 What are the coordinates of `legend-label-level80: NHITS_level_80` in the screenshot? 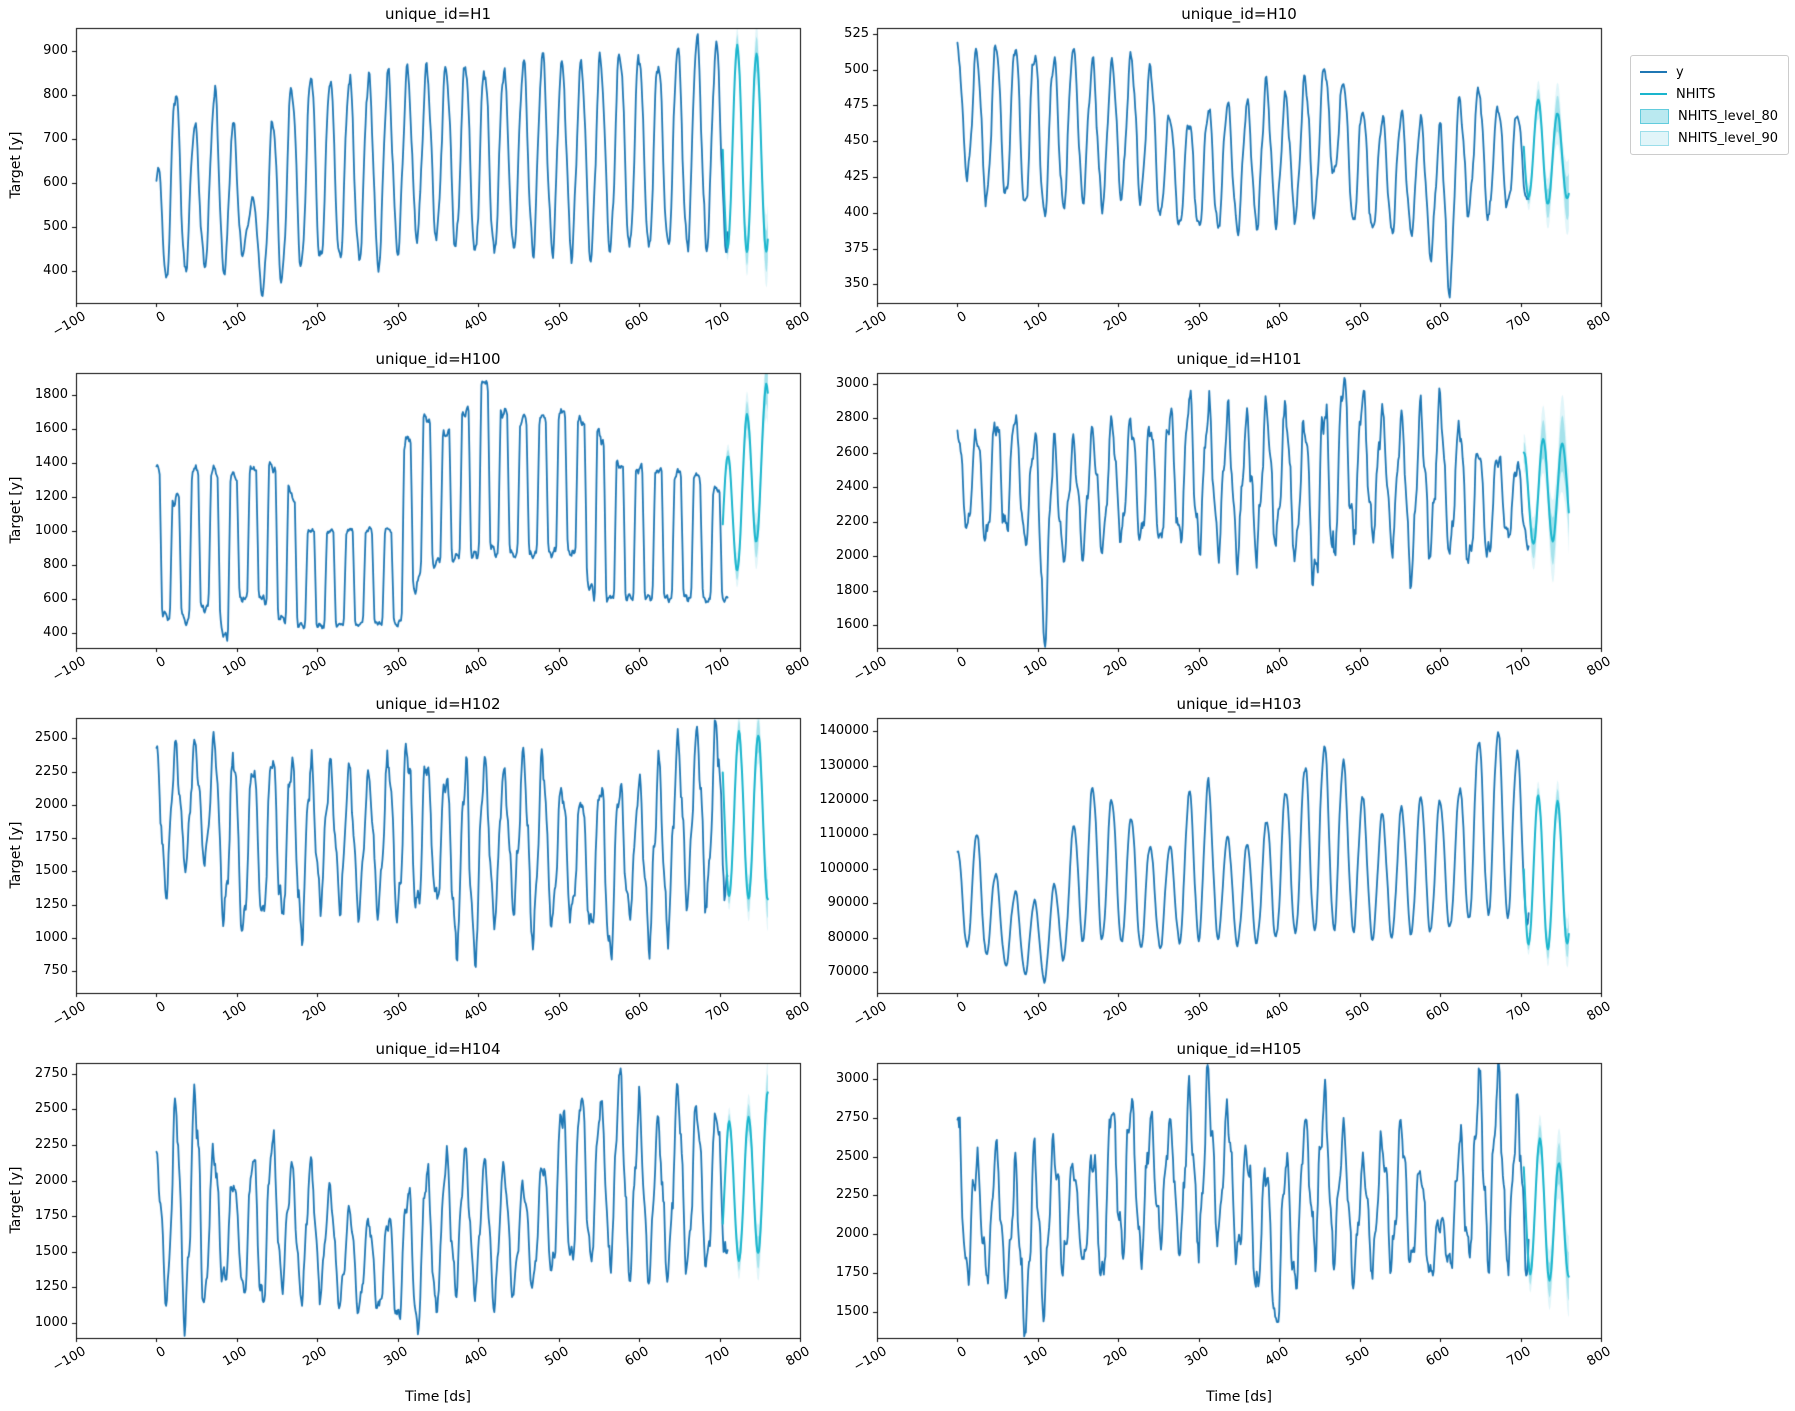 It's located at (1728, 116).